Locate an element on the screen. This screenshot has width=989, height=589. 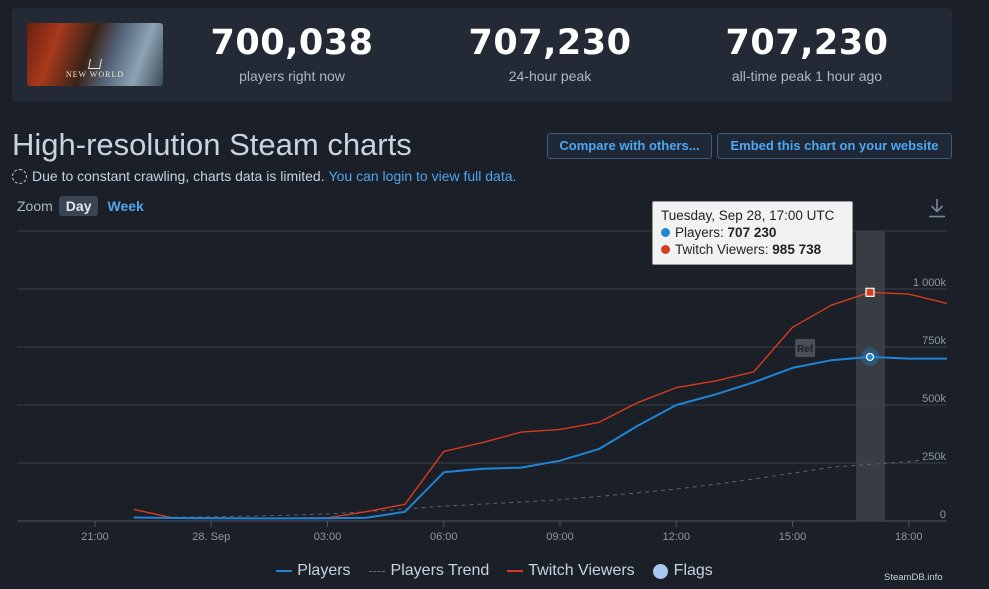
twitch-line-icon is located at coordinates (515, 571).